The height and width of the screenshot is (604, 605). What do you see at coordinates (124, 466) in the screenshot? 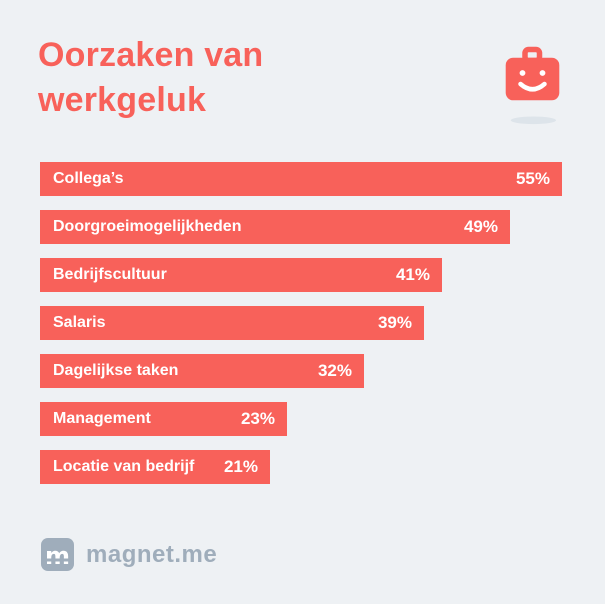
I see `bar-category-label: Locatie van bedrijf` at bounding box center [124, 466].